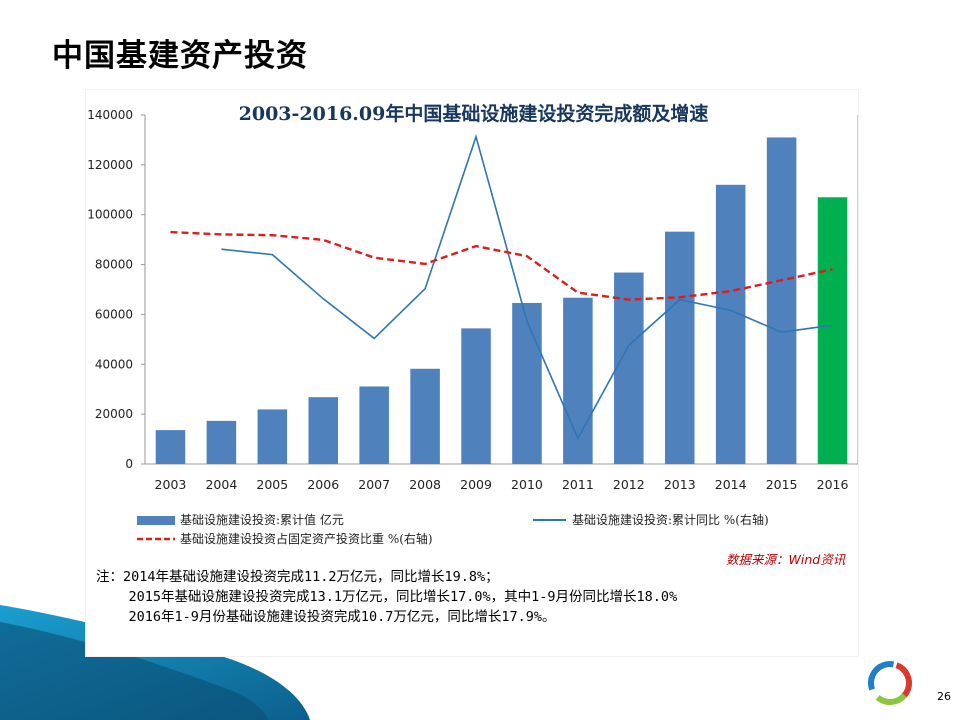 This screenshot has width=960, height=720. What do you see at coordinates (374, 484) in the screenshot?
I see `x-tick-label: 2007` at bounding box center [374, 484].